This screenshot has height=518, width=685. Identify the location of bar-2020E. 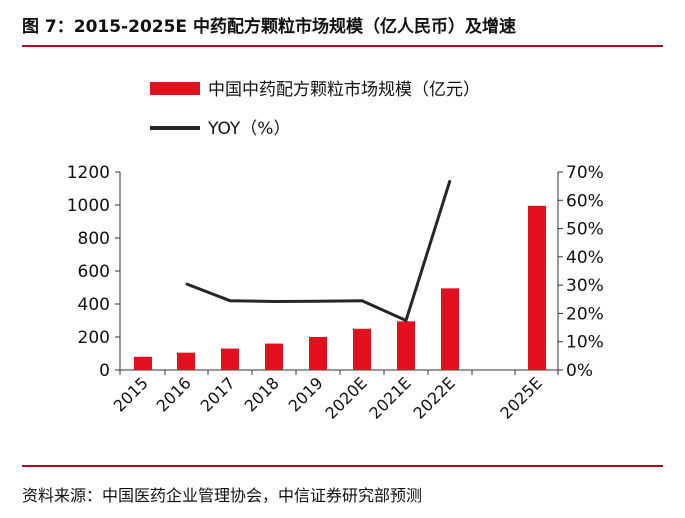
(362, 349).